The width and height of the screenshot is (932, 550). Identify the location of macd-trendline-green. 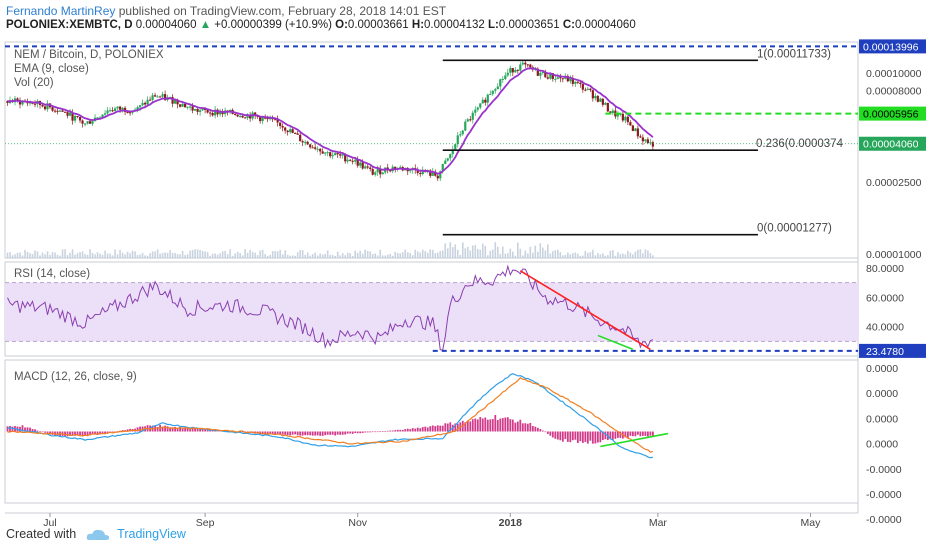
(634, 440).